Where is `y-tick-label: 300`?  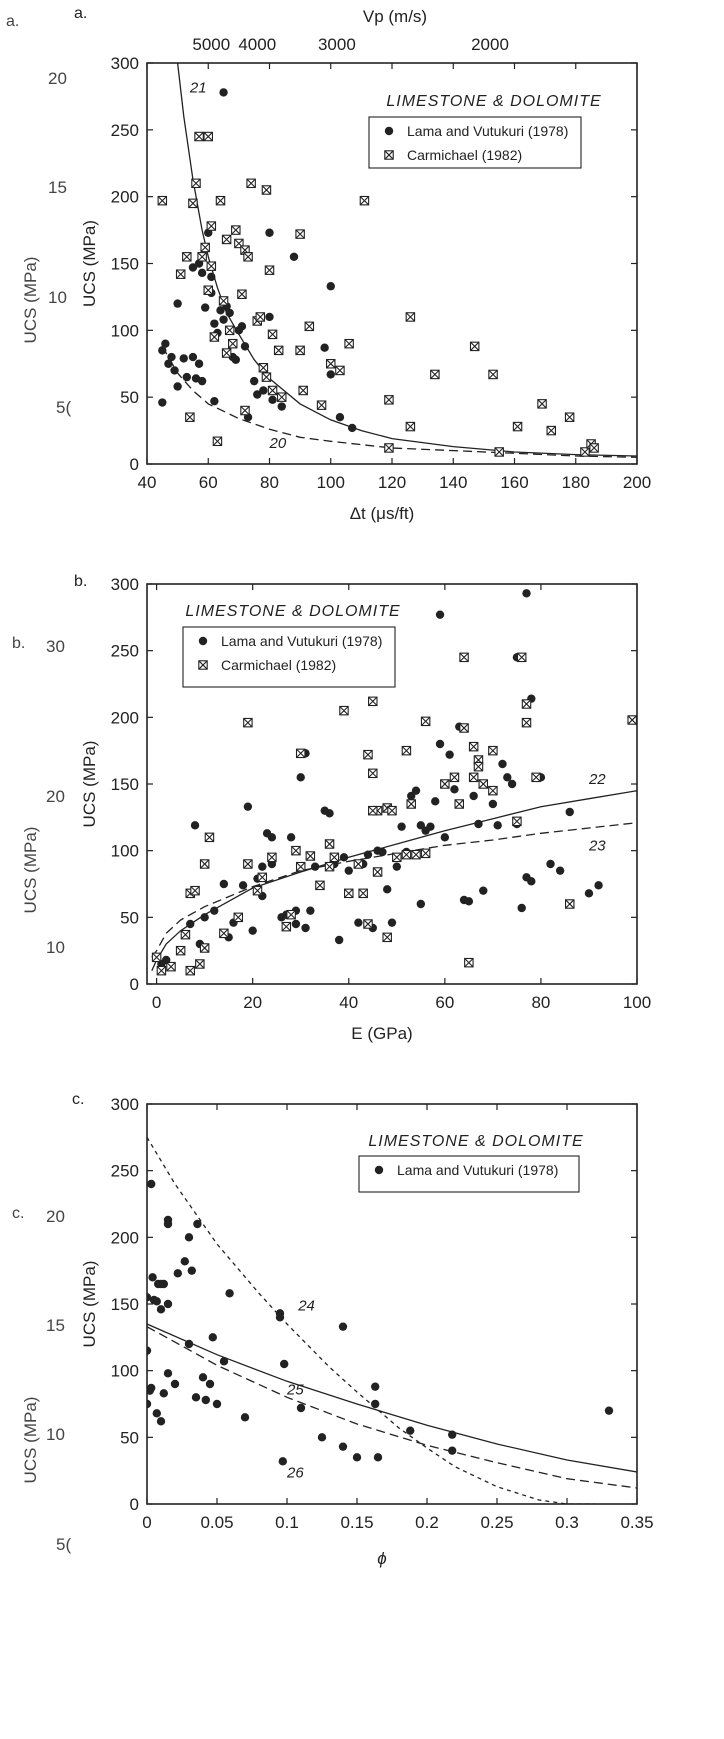 y-tick-label: 300 is located at coordinates (125, 1104).